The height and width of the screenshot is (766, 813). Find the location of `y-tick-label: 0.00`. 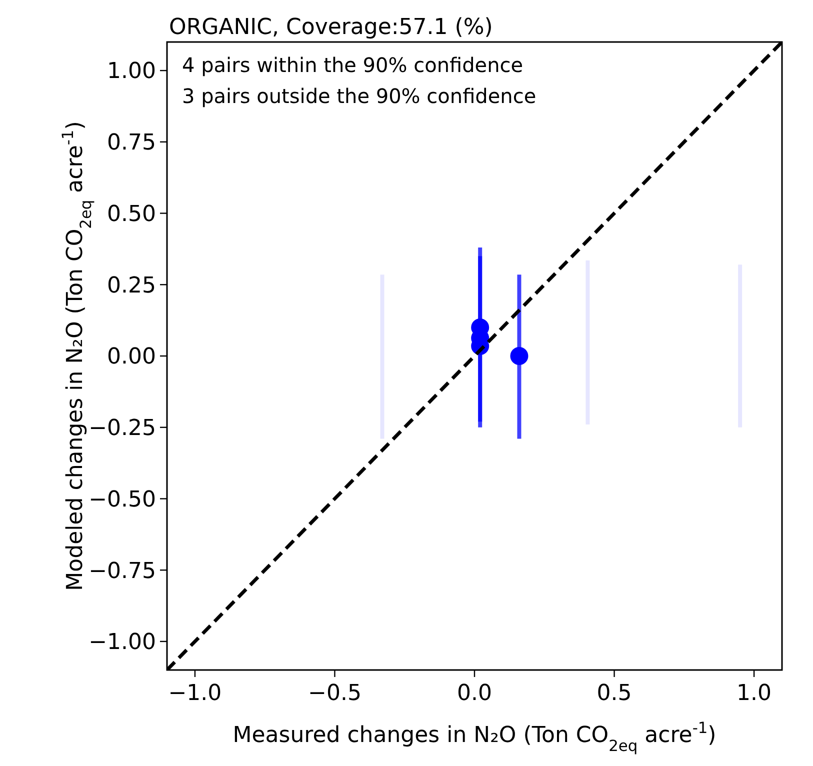

y-tick-label: 0.00 is located at coordinates (131, 357).